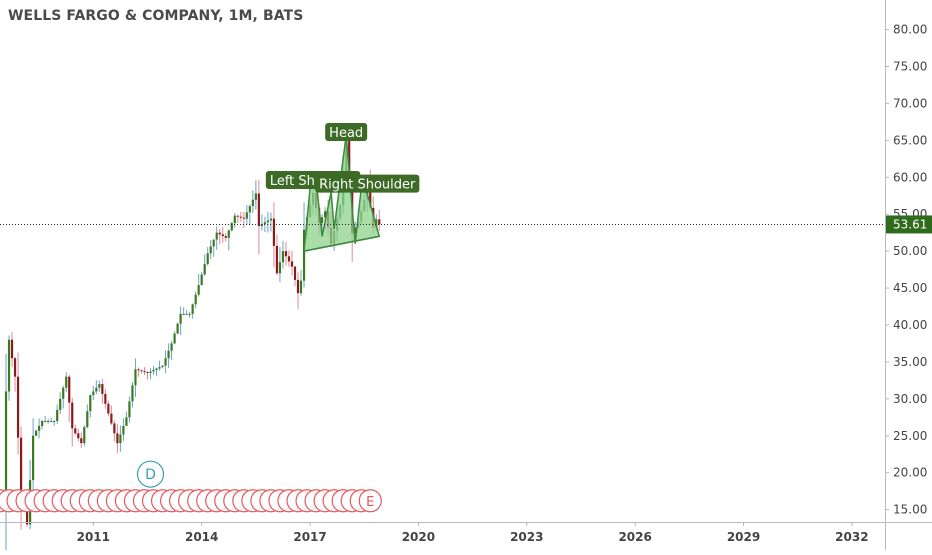  I want to click on y-tick-label: 60.00, so click(910, 177).